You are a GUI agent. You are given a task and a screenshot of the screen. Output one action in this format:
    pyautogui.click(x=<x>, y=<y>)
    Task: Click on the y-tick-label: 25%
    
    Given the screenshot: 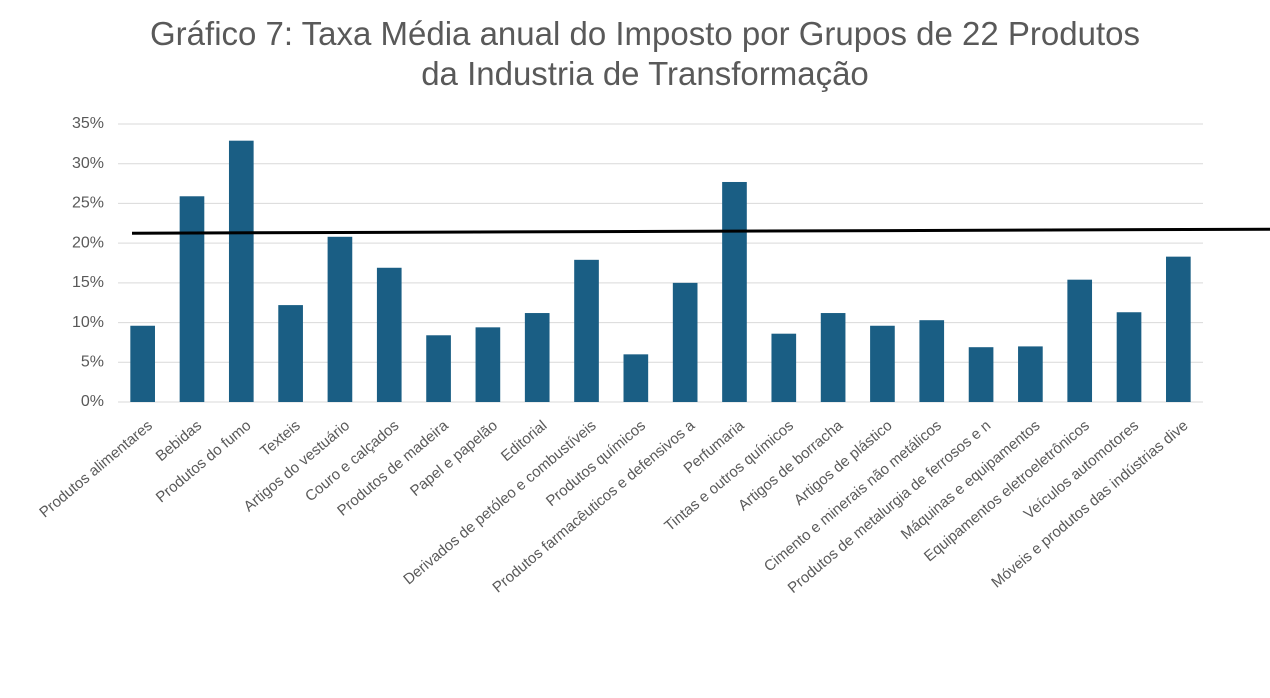 What is the action you would take?
    pyautogui.click(x=88, y=203)
    